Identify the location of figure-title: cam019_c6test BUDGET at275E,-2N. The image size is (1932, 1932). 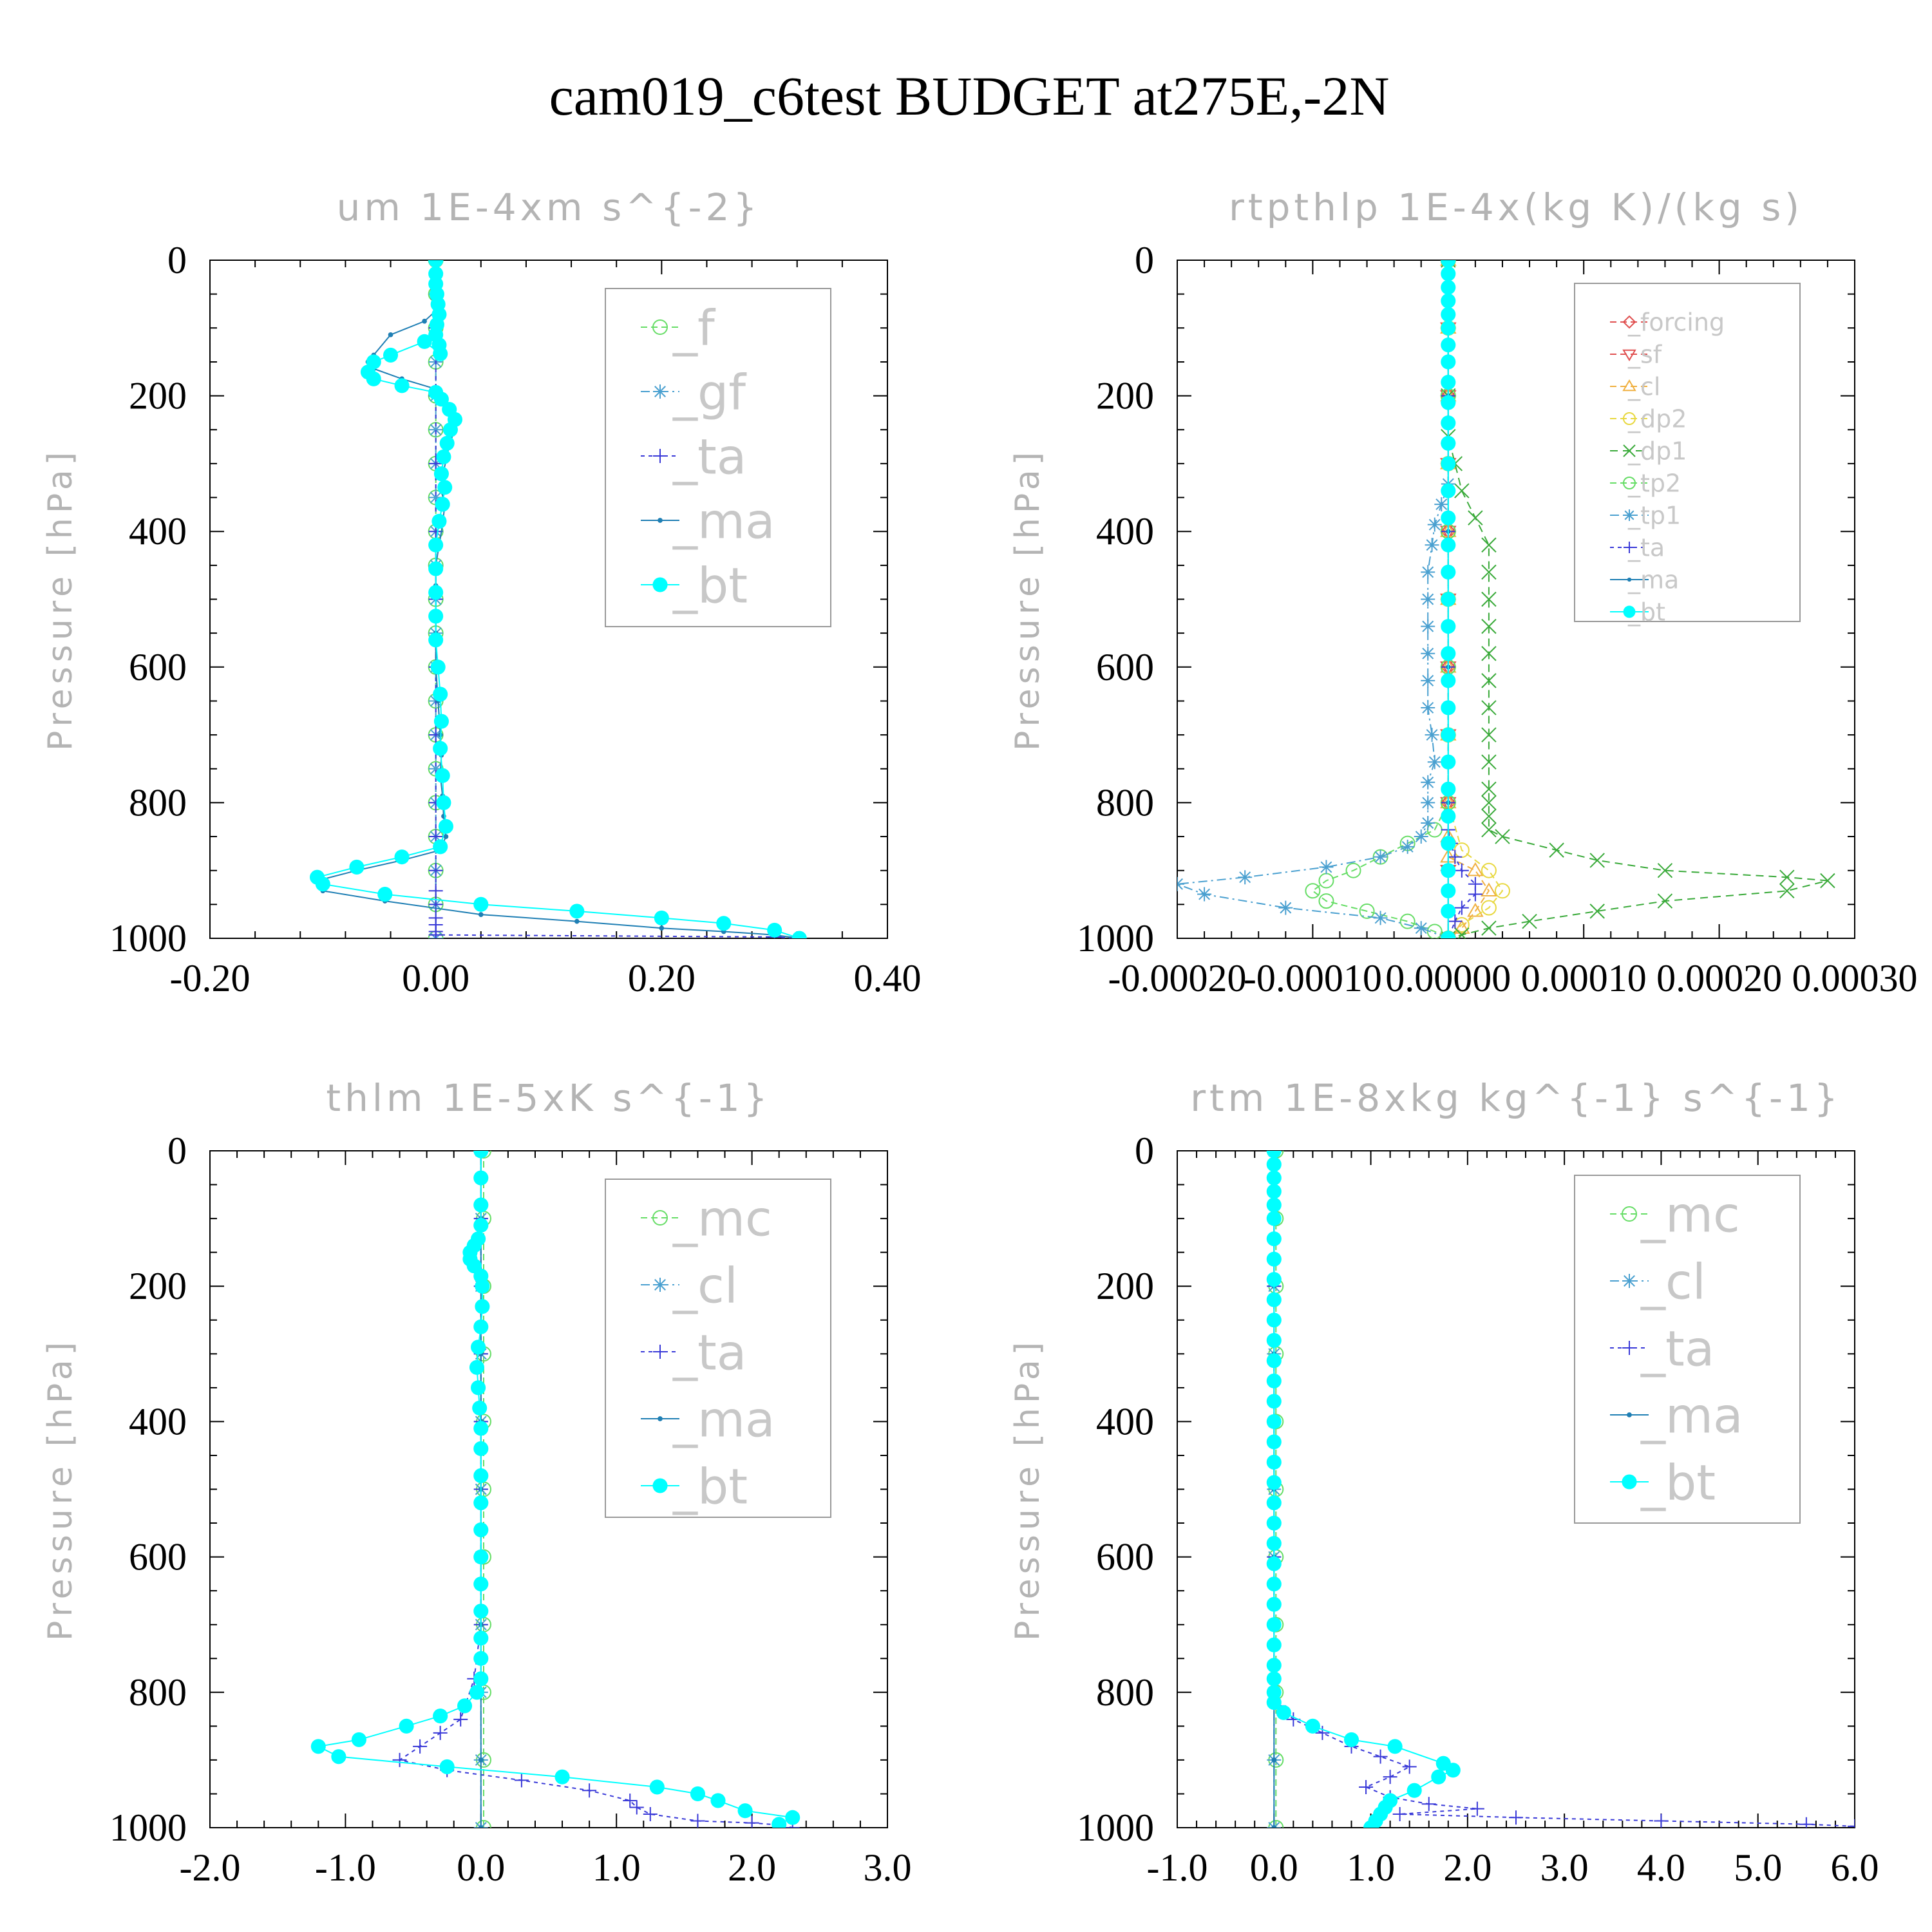
(970, 96).